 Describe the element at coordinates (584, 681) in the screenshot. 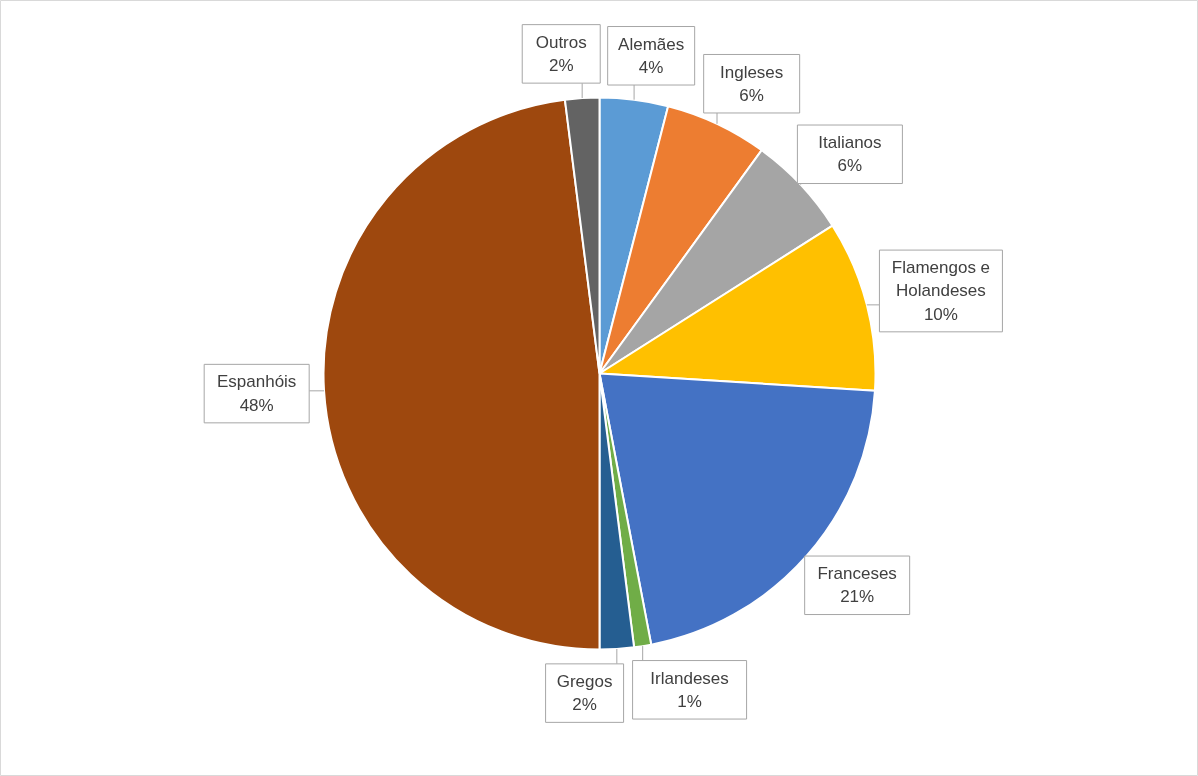

I see `slice-label: Gregos` at that location.